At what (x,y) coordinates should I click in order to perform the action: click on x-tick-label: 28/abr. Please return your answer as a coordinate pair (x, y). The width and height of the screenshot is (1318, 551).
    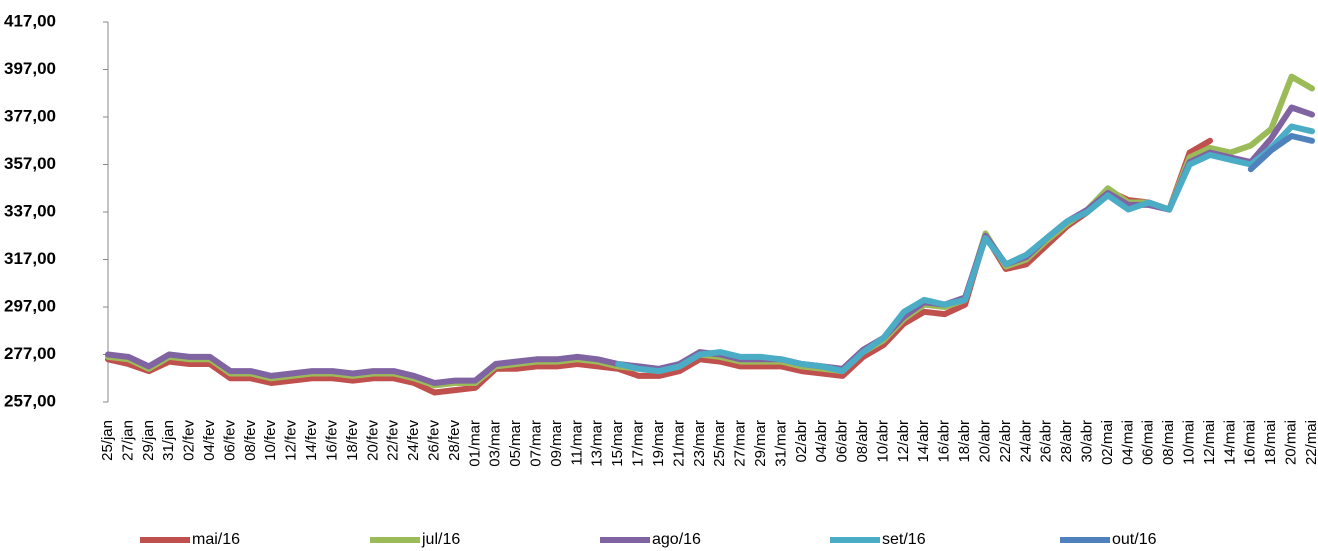
    Looking at the image, I should click on (1066, 441).